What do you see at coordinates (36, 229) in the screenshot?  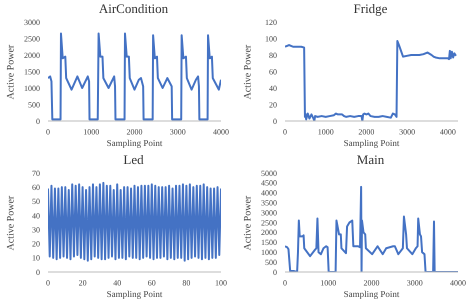 I see `y-tick-label: 30` at bounding box center [36, 229].